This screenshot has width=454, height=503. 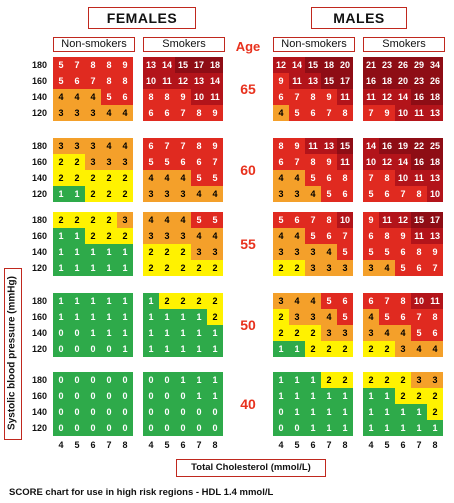 I want to click on females-header: FEMALES, so click(x=142, y=18).